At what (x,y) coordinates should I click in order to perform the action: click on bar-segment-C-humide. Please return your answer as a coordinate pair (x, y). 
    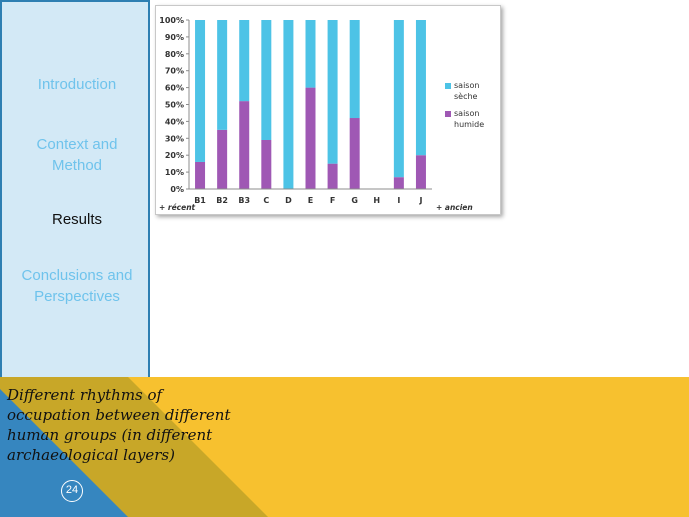
    Looking at the image, I should click on (266, 164).